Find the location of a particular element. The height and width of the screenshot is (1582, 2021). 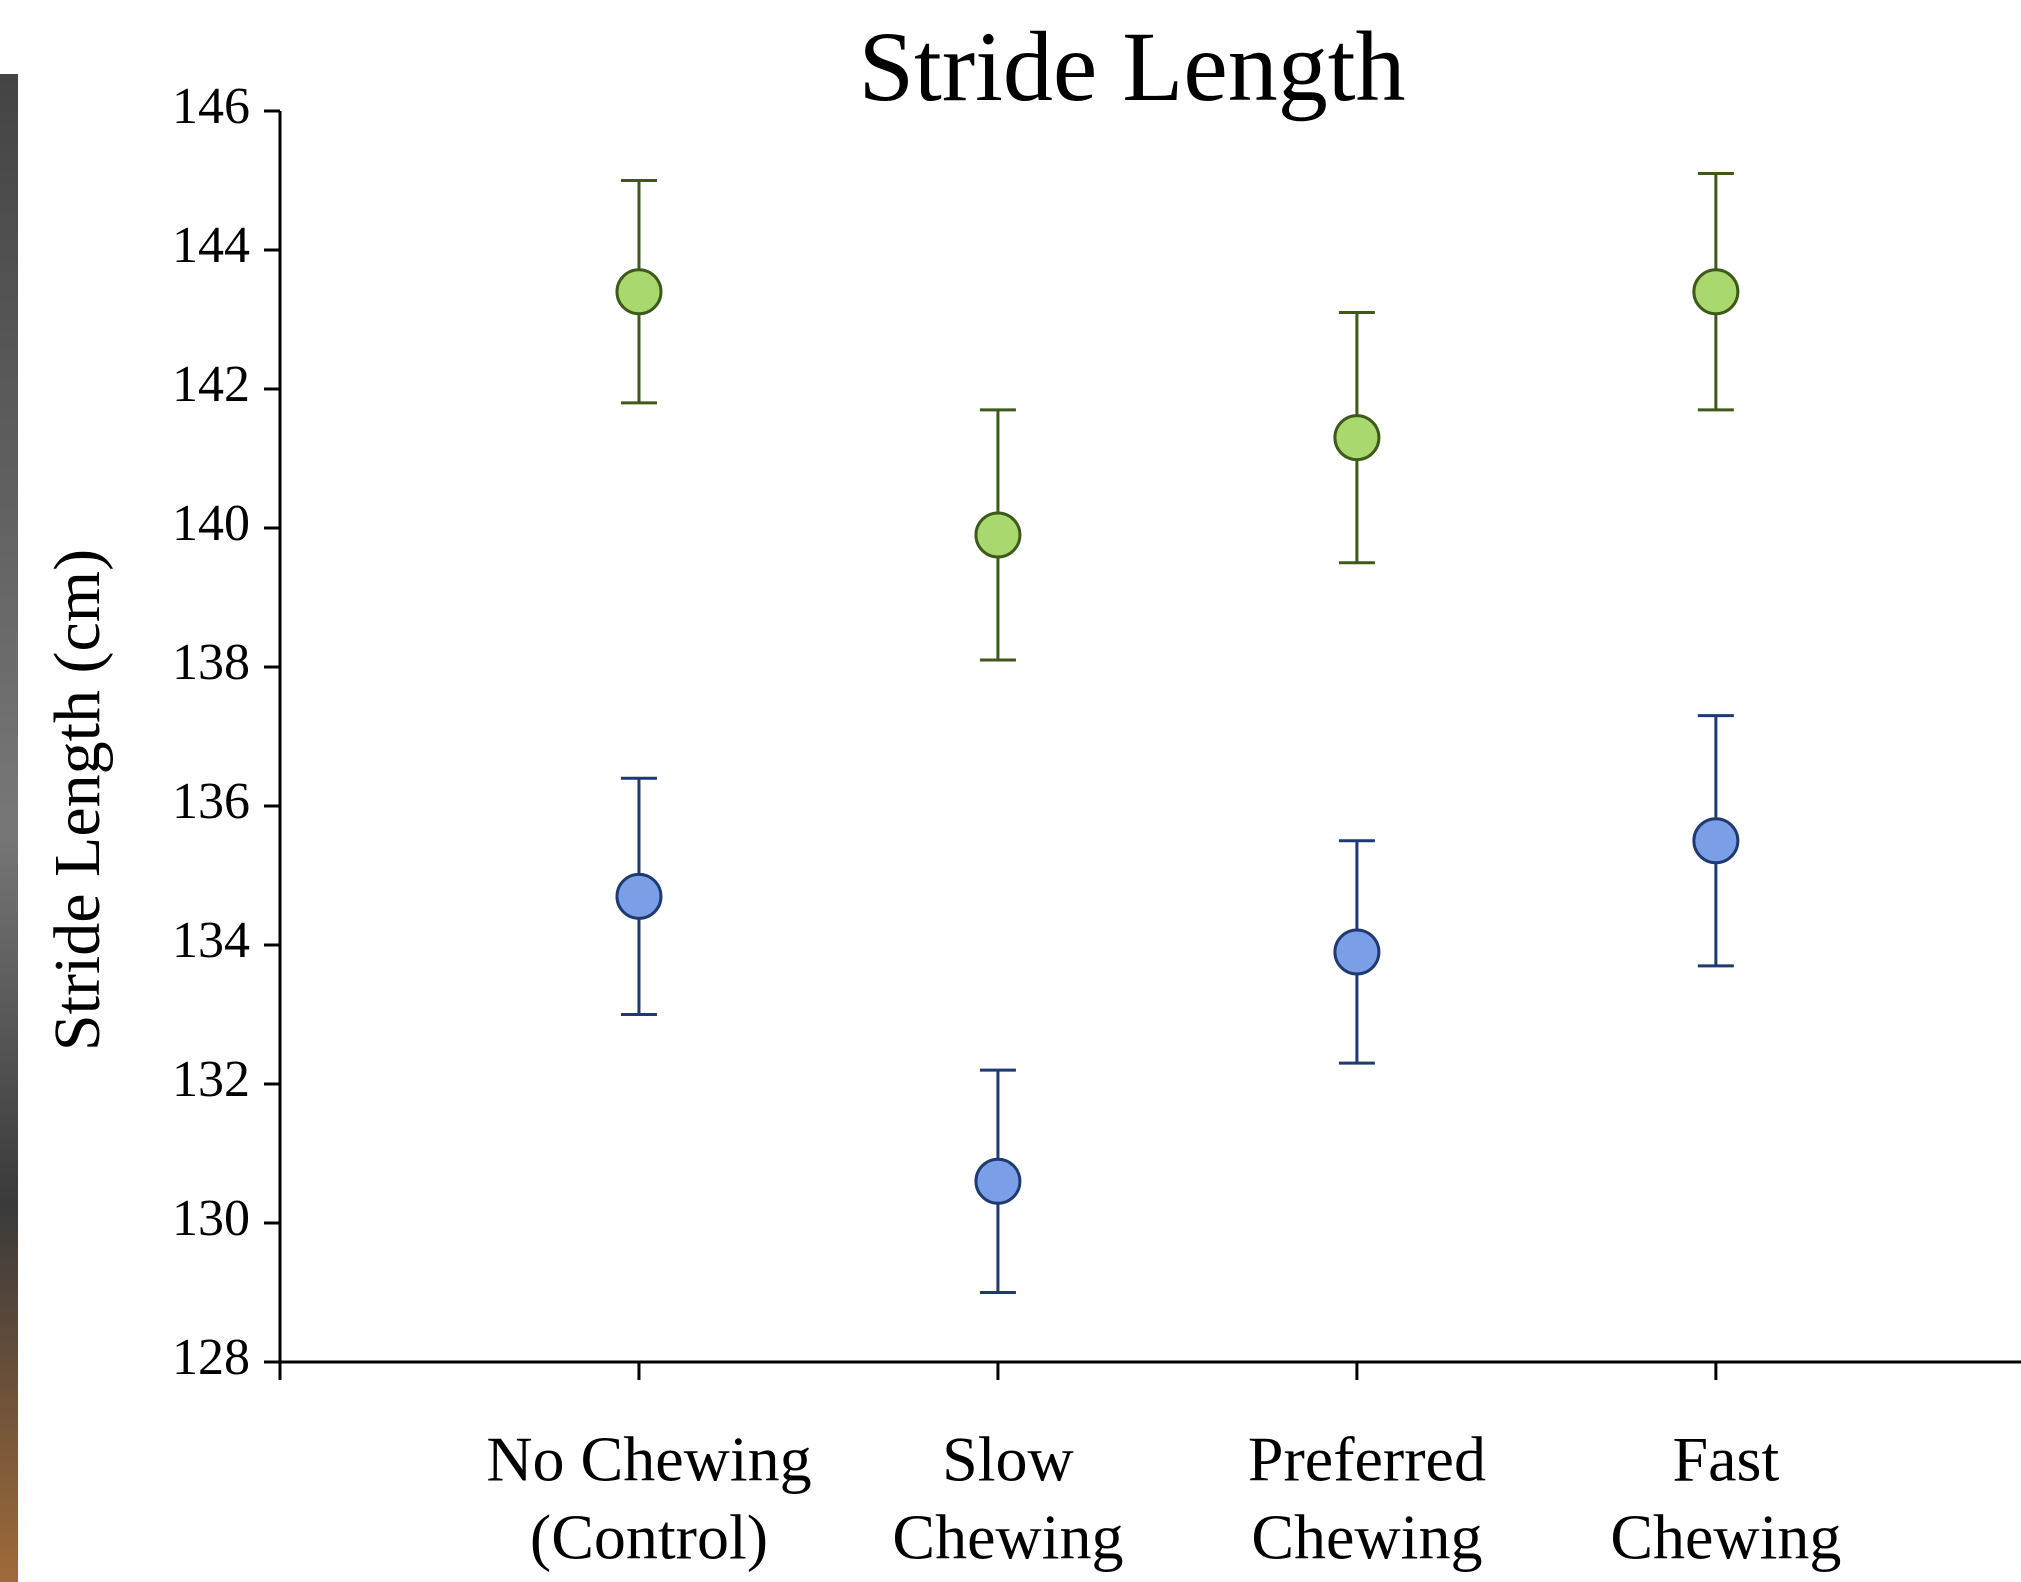

x-tick-label: Preferred is located at coordinates (1367, 1459).